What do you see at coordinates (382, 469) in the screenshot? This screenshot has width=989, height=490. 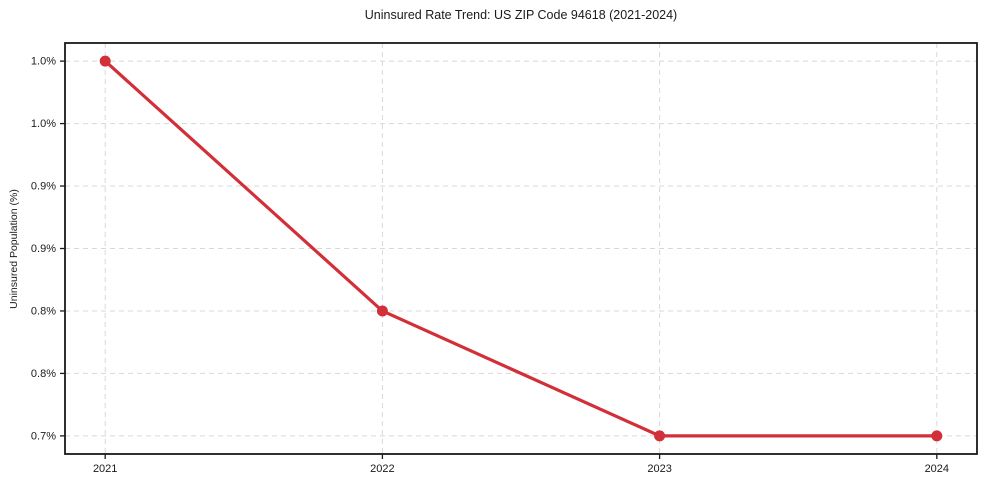 I see `x-tick-label: 2022` at bounding box center [382, 469].